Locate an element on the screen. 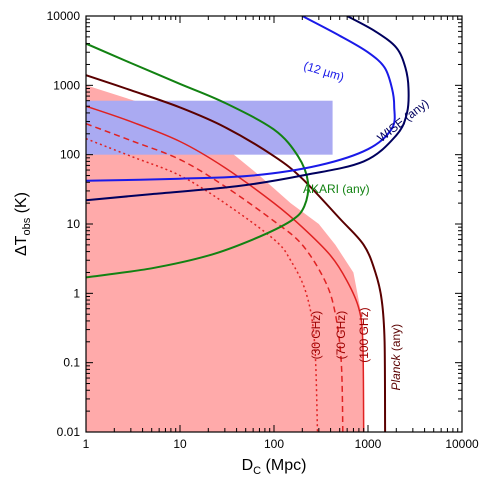  x-tick-label: 1000 is located at coordinates (368, 444).